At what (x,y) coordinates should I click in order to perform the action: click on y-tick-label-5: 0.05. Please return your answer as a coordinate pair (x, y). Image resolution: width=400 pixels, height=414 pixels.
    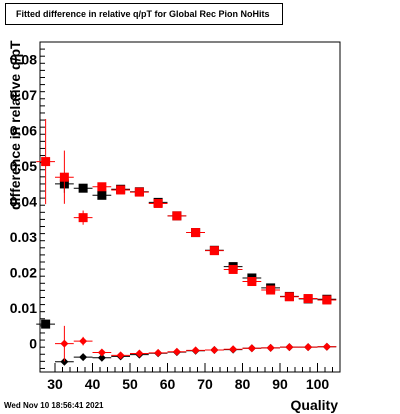
    Looking at the image, I should click on (23, 166).